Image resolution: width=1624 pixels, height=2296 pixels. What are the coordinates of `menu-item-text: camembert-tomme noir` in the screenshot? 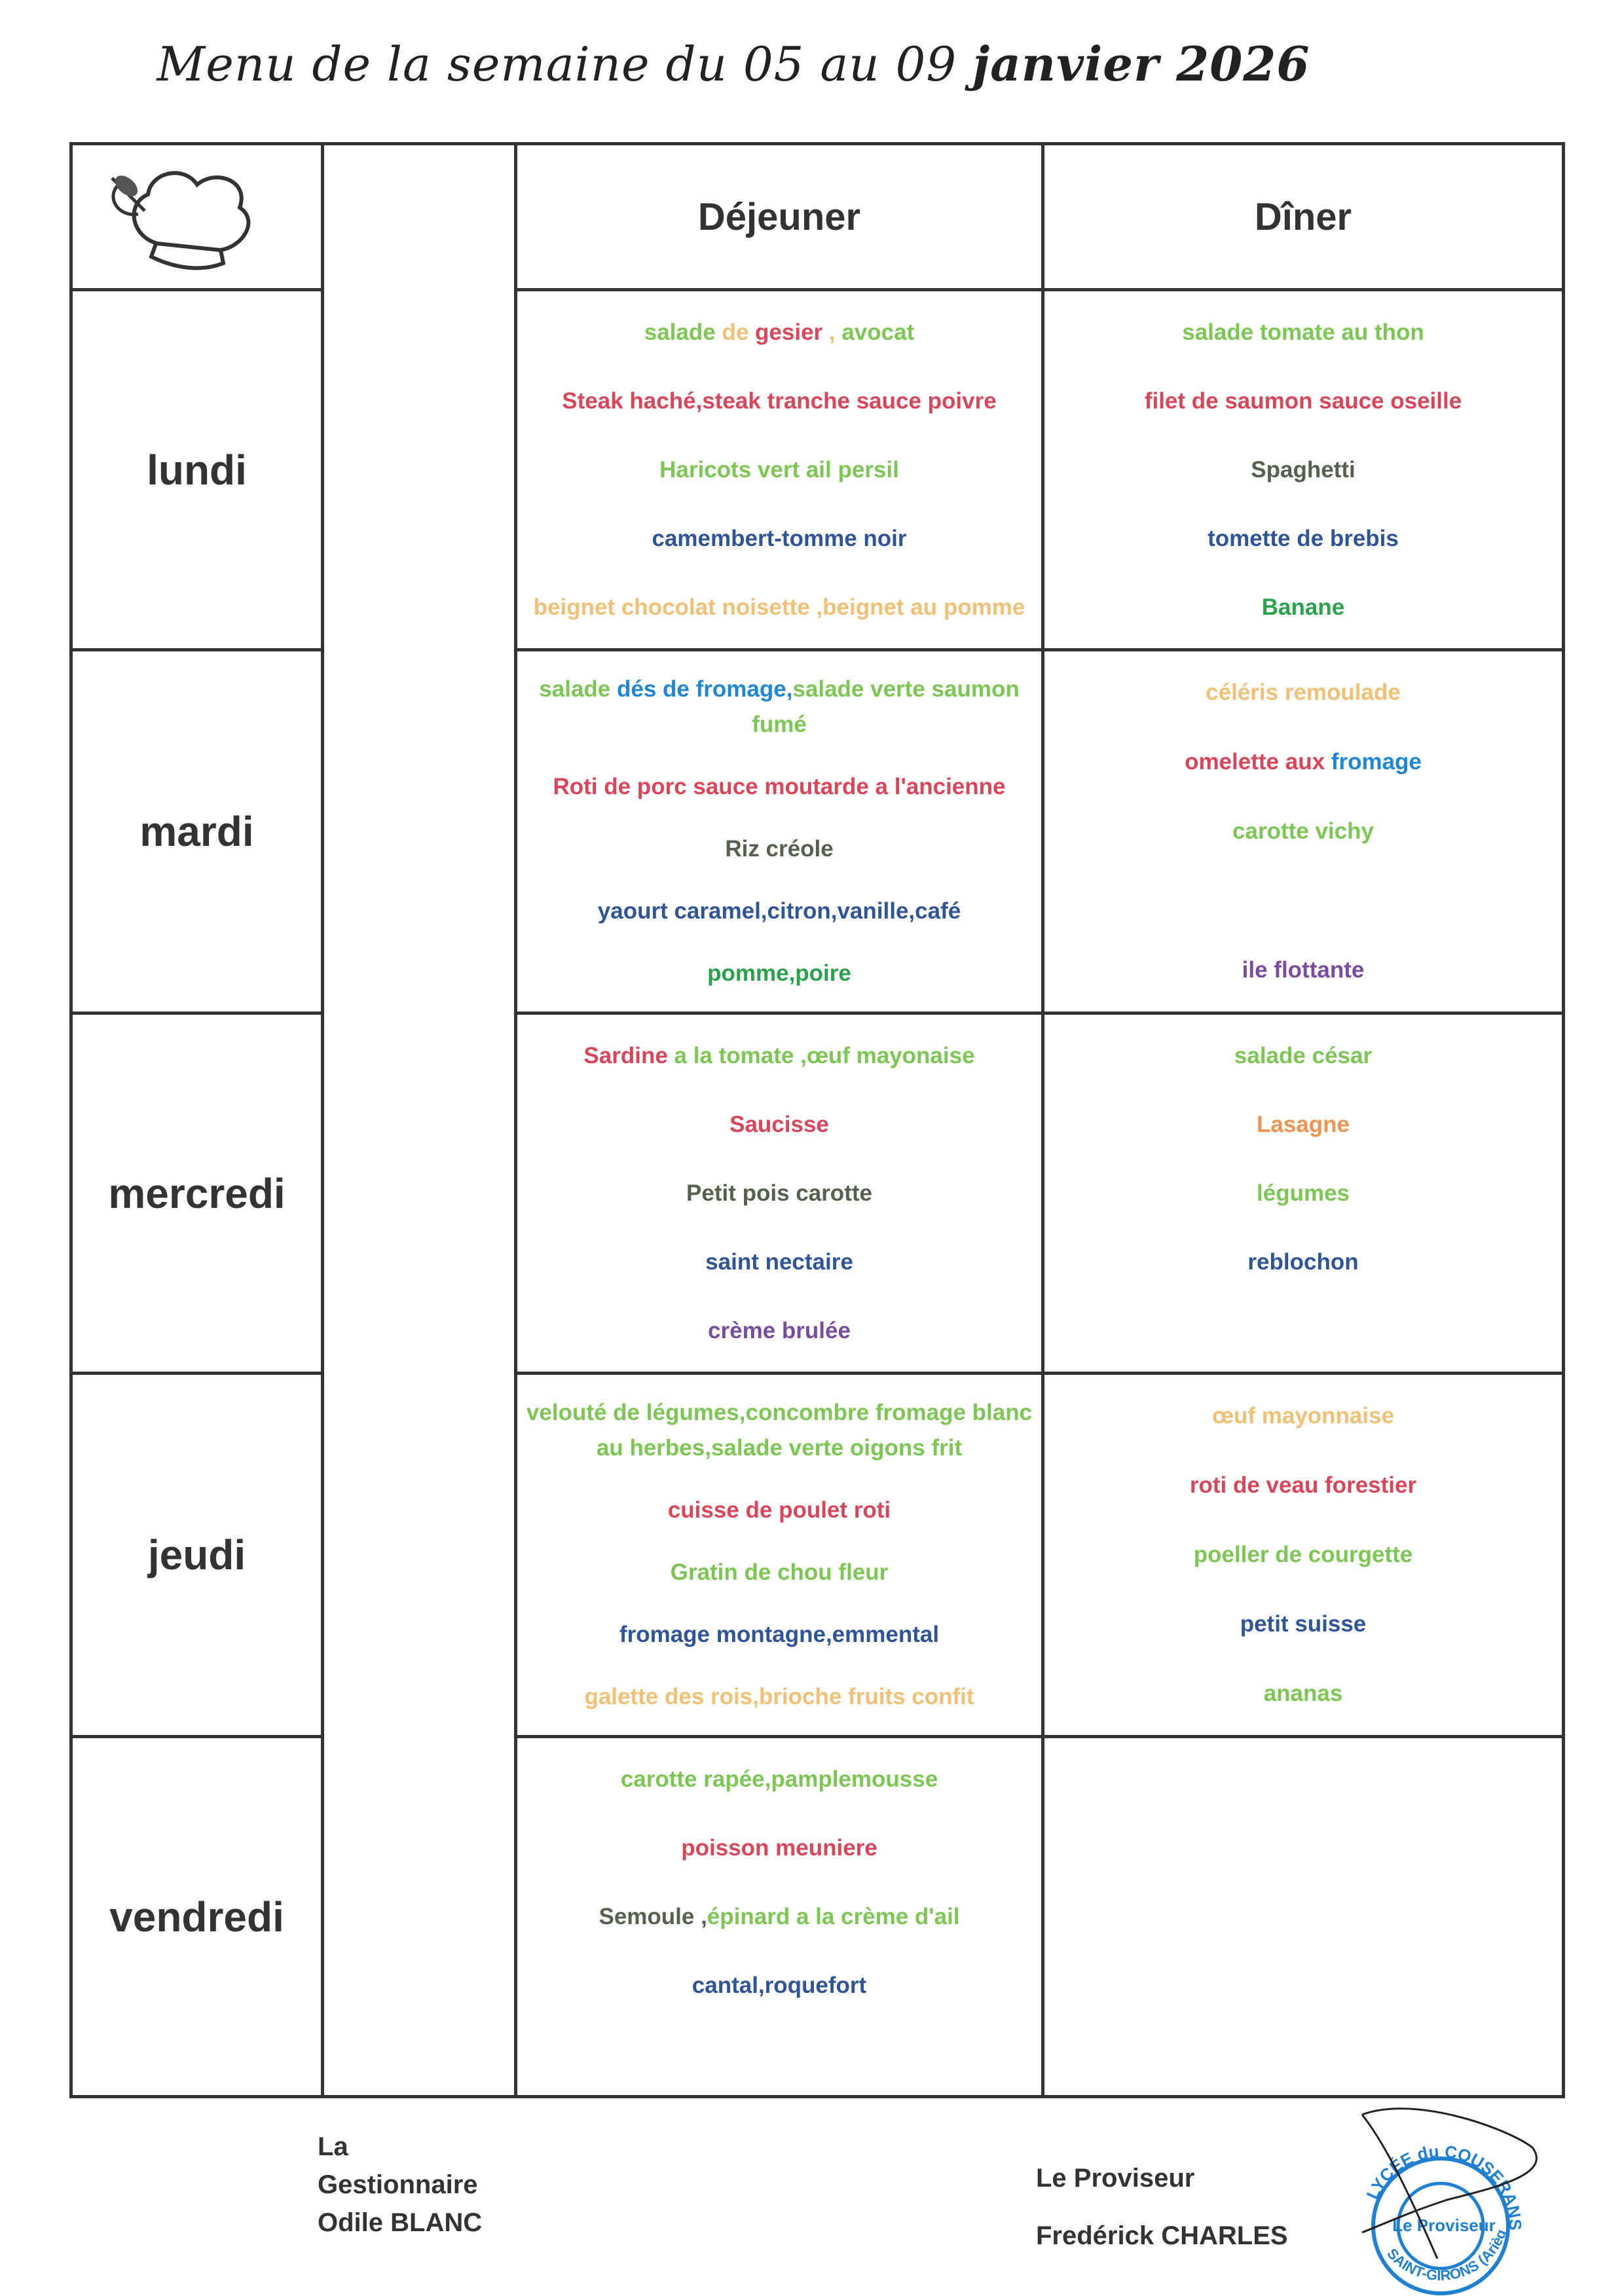 It's located at (779, 538).